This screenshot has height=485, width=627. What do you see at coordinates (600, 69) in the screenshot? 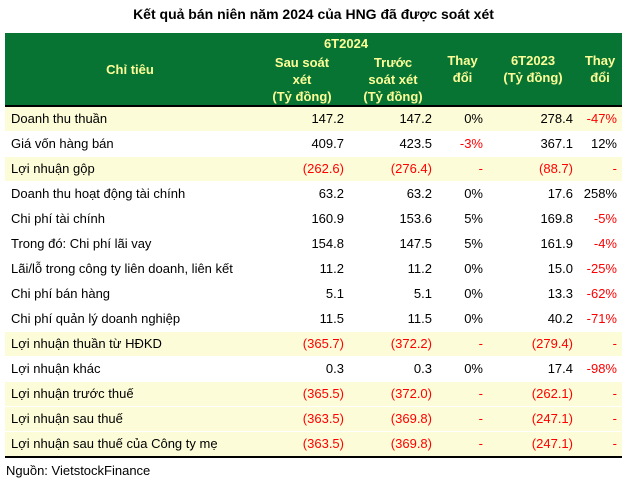
I see `header-thay-doi-2: Thay đổi` at bounding box center [600, 69].